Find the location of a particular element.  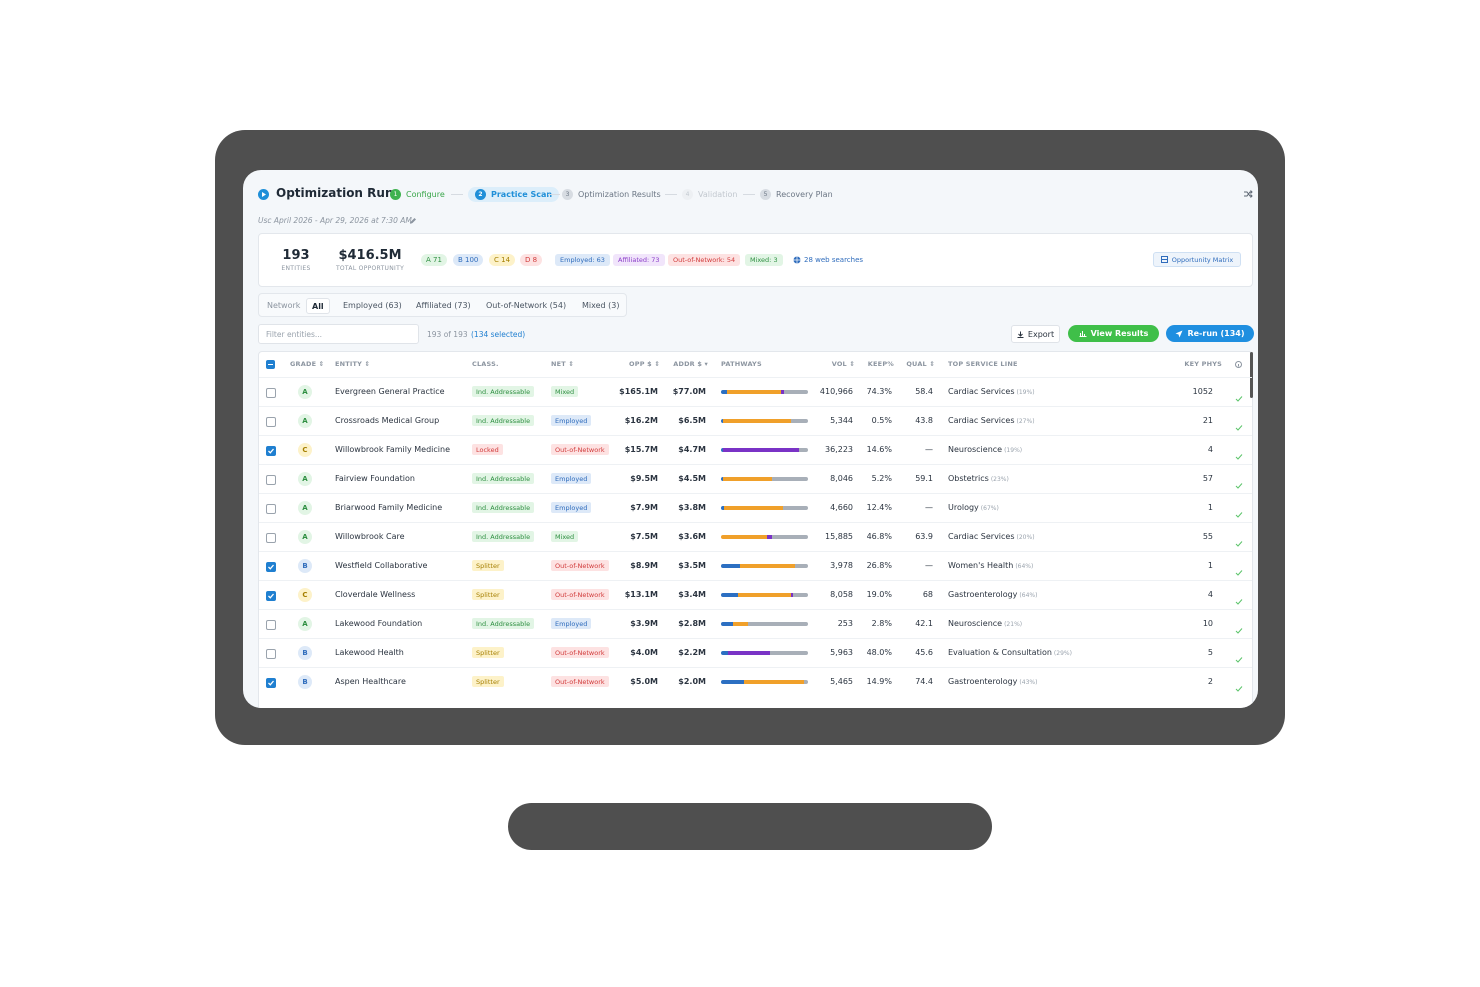

column-header: GRADE ⇕ is located at coordinates (307, 364).